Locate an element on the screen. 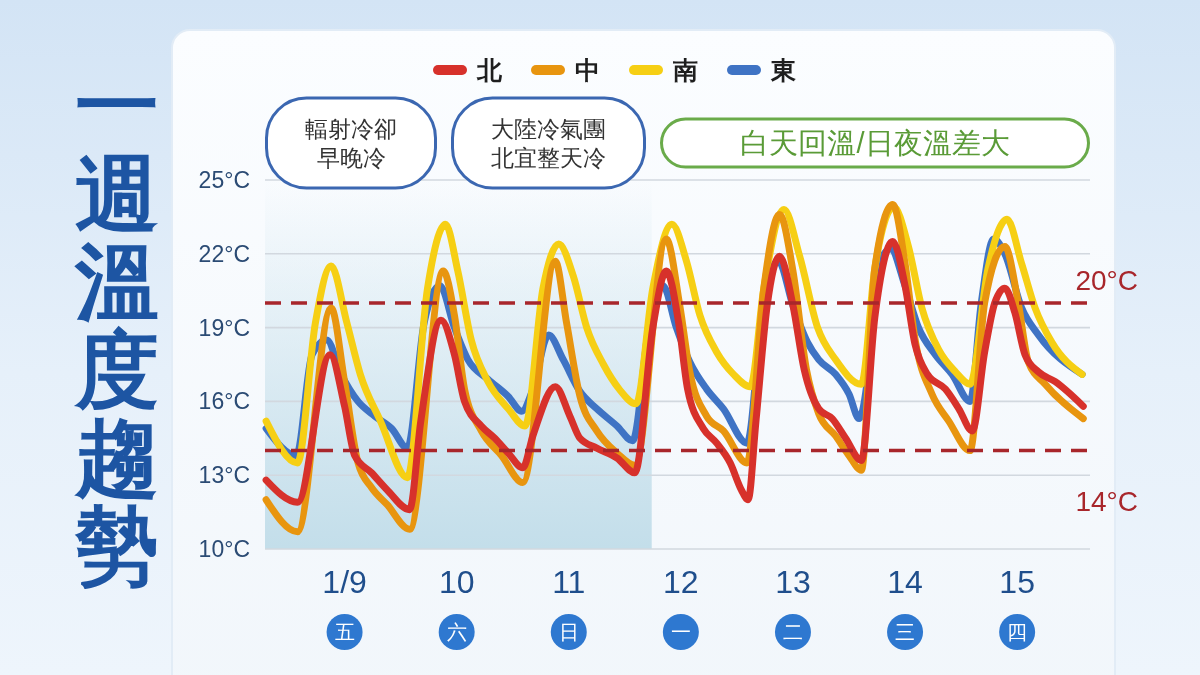 Image resolution: width=1200 pixels, height=675 pixels. legend-label: 中 is located at coordinates (587, 70).